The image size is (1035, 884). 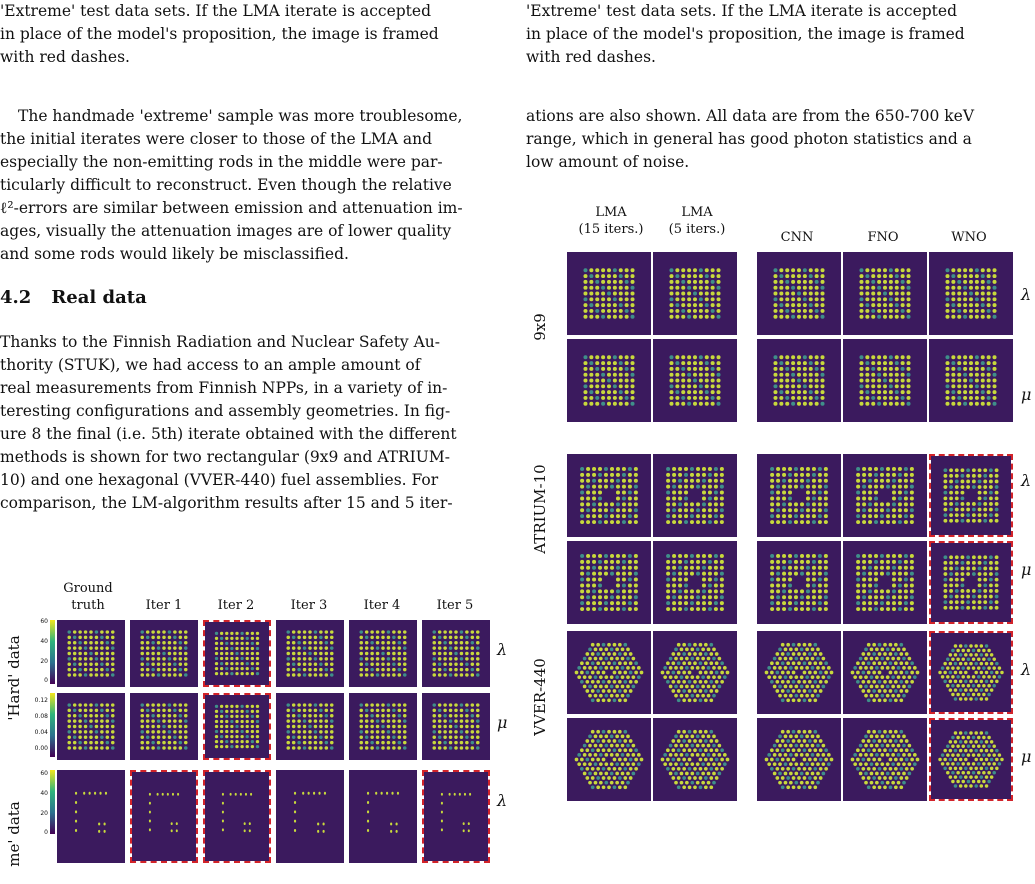 I want to click on colorbar-tick: 0.08, so click(x=41, y=716).